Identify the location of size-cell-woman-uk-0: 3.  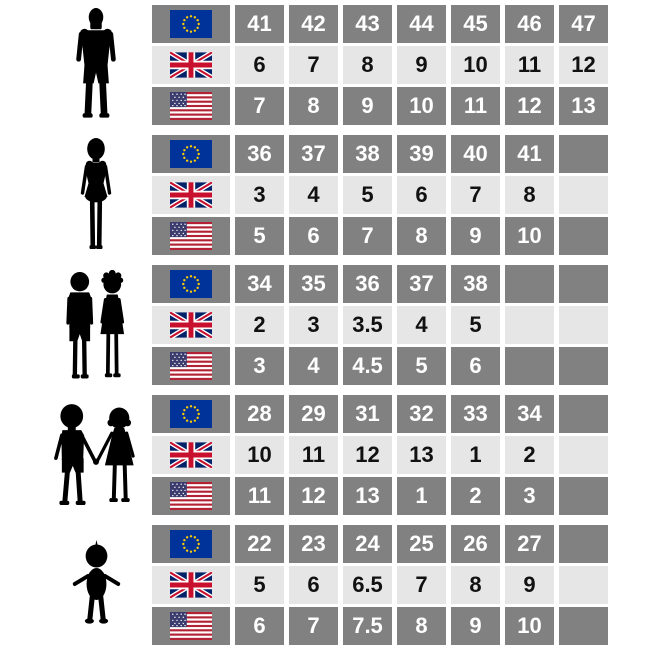
(259, 195).